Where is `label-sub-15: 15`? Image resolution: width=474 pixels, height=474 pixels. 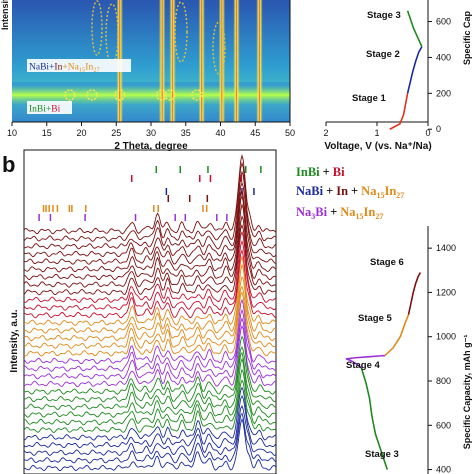
label-sub-15: 15 is located at coordinates (82, 70).